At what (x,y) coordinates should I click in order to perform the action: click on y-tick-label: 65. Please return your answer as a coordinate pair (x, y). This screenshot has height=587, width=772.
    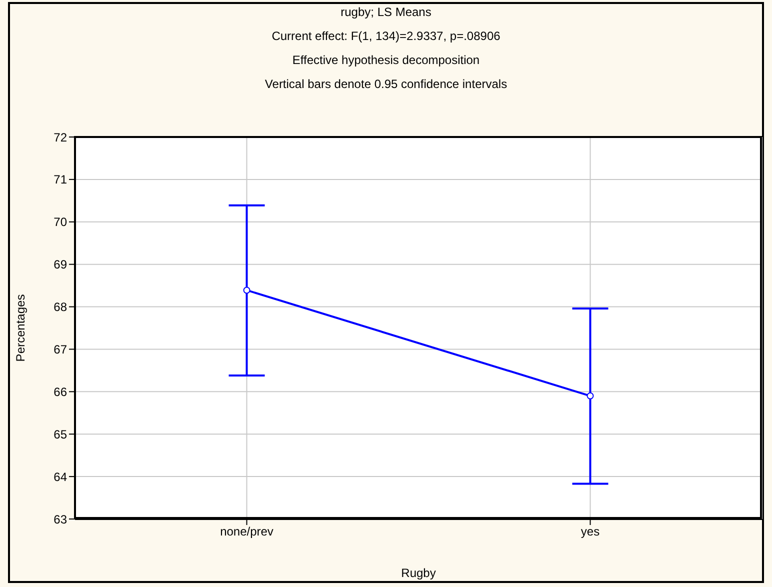
    Looking at the image, I should click on (61, 434).